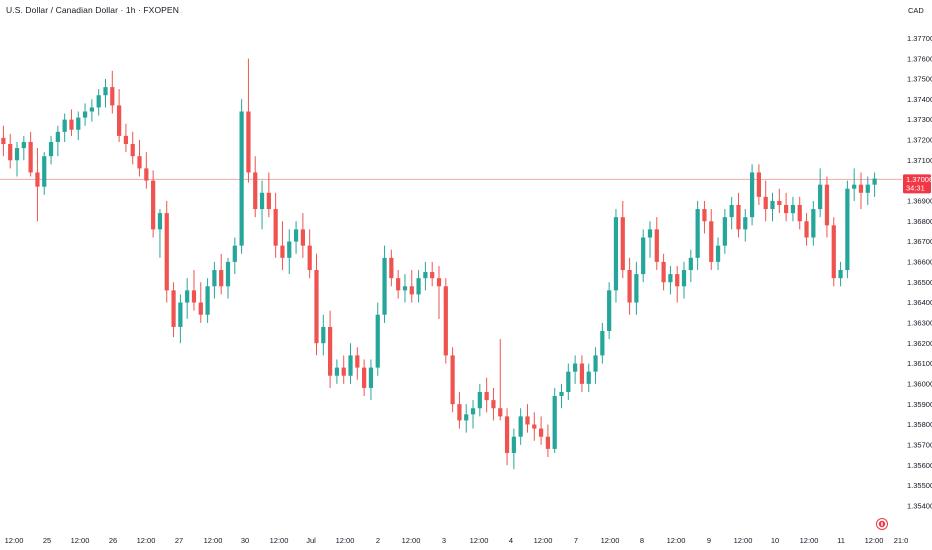 This screenshot has width=932, height=550. What do you see at coordinates (245, 540) in the screenshot?
I see `time-tick-label: 30` at bounding box center [245, 540].